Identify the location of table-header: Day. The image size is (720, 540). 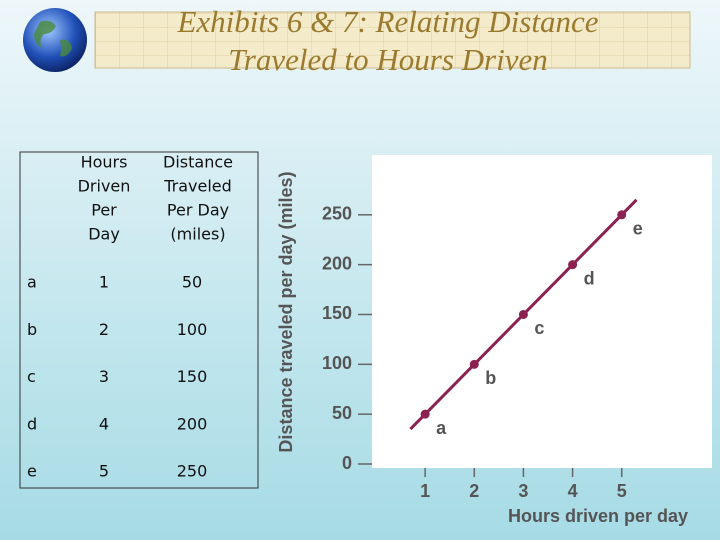
(104, 234).